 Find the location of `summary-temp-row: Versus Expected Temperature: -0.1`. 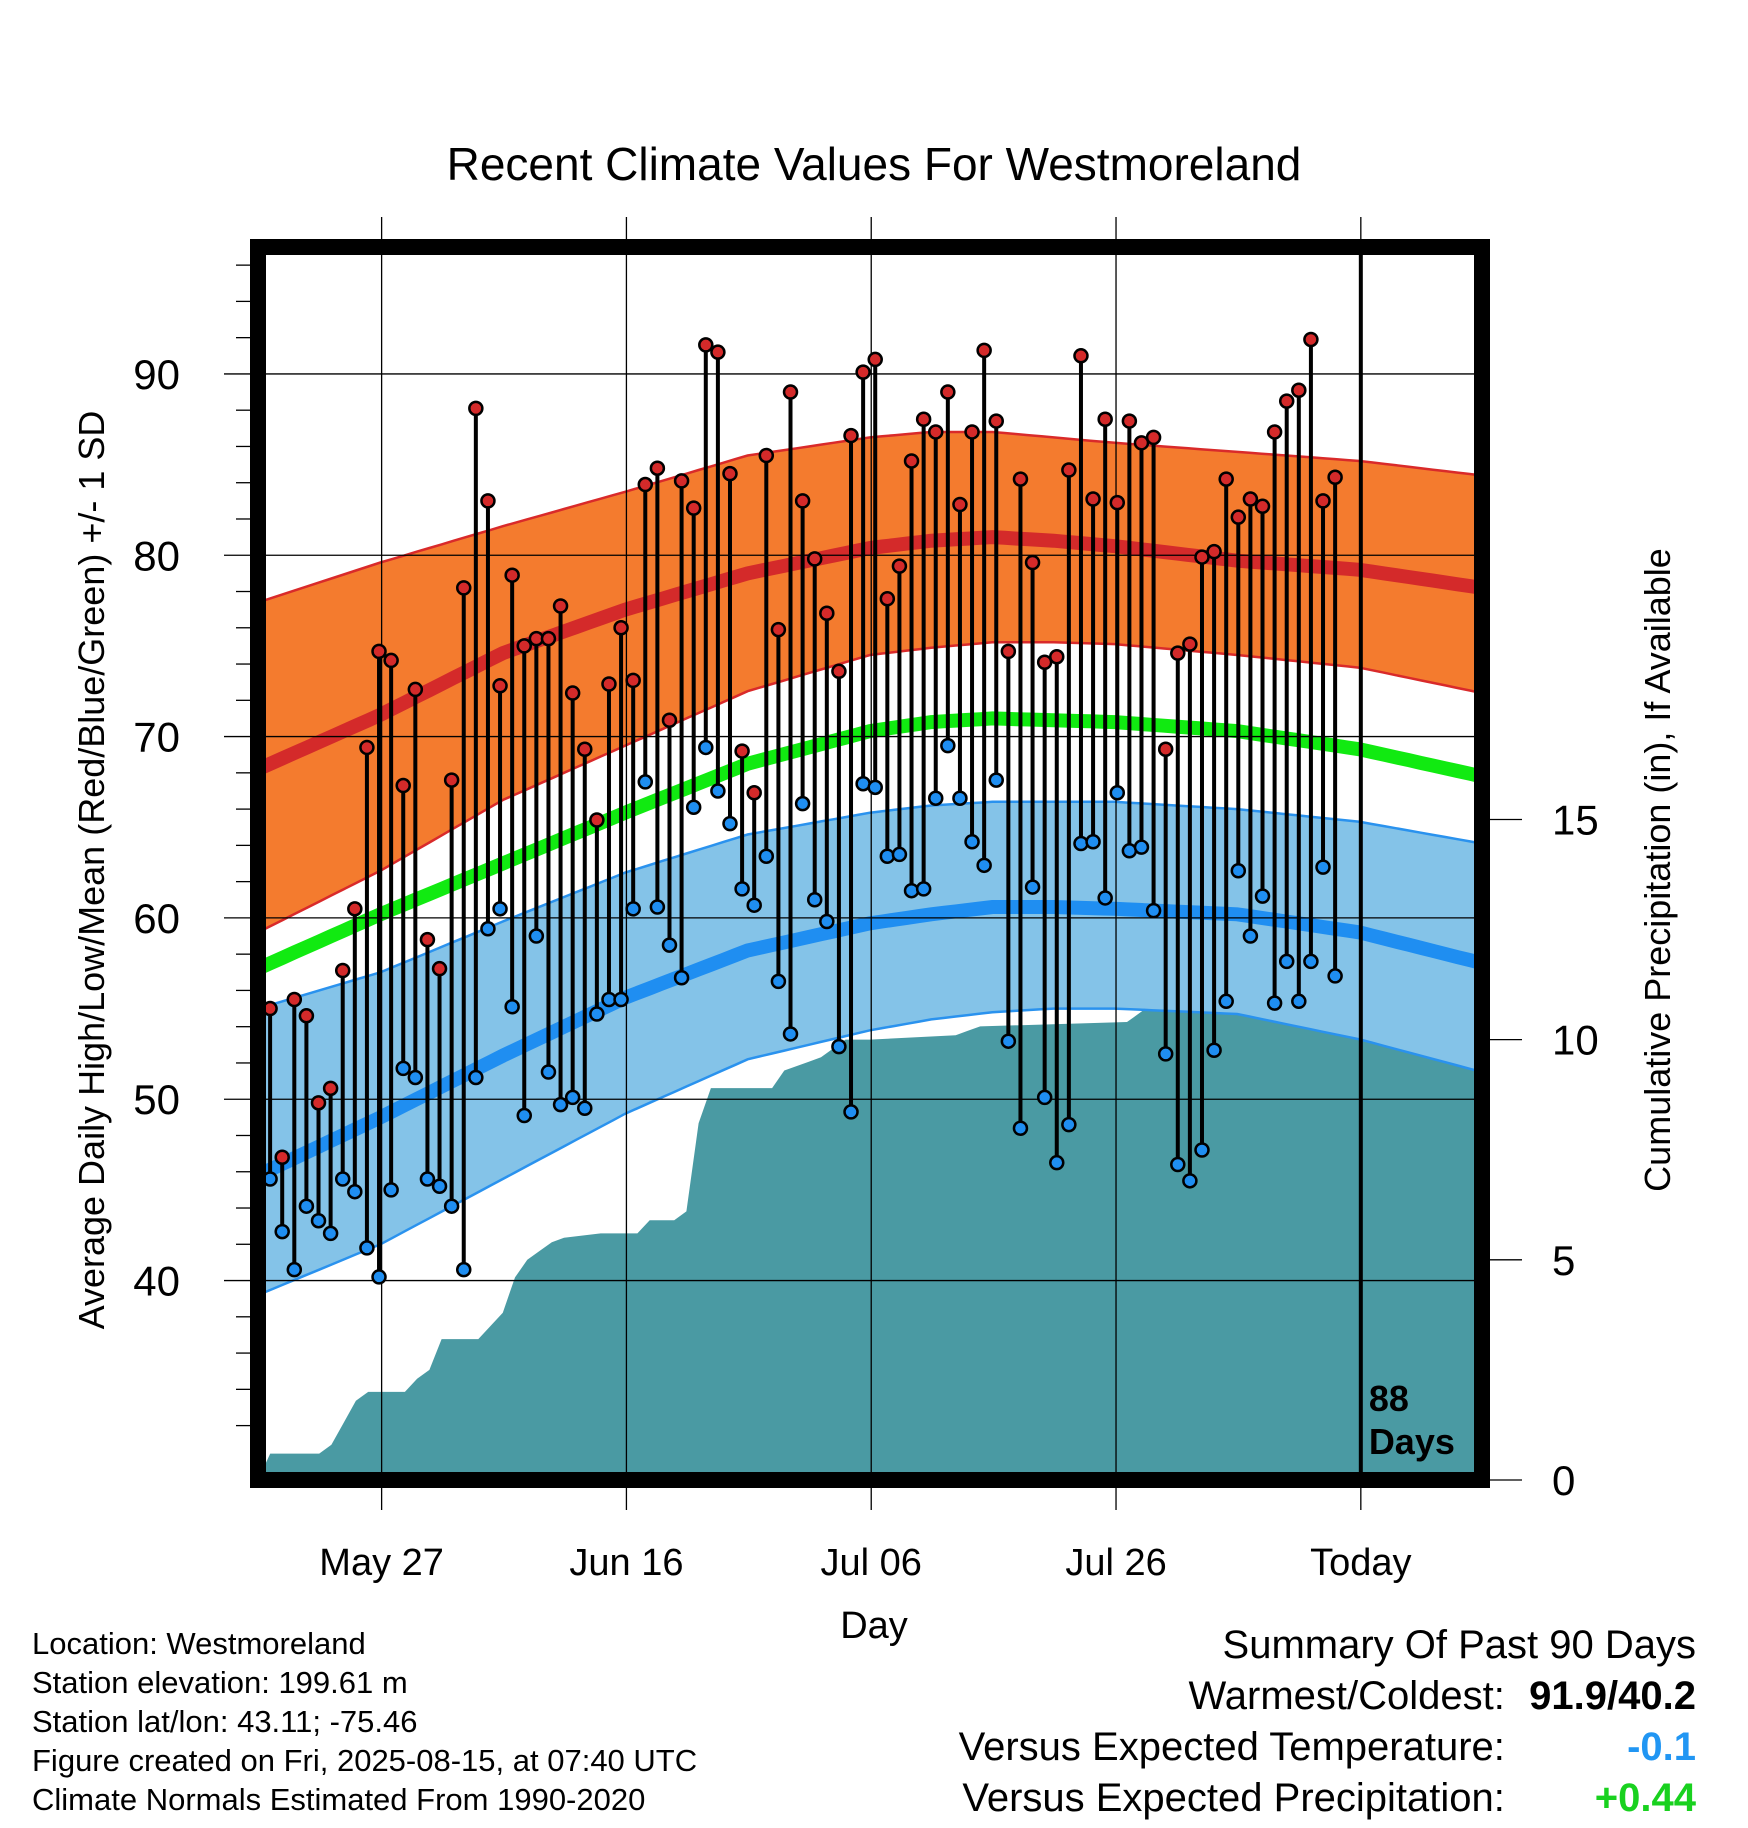

summary-temp-row: Versus Expected Temperature: -0.1 is located at coordinates (1246, 1747).